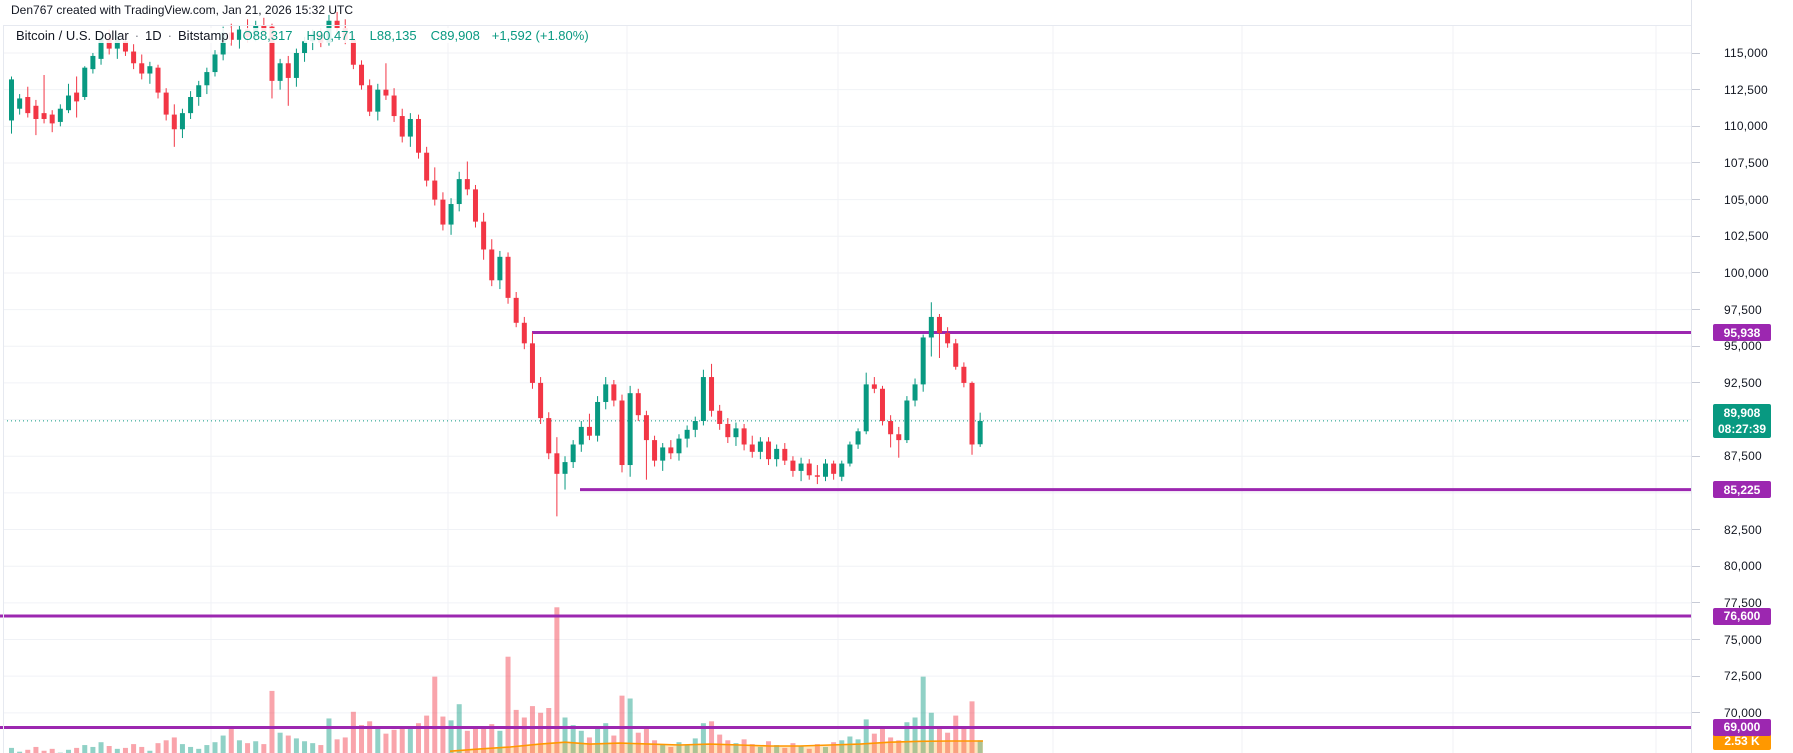  Describe the element at coordinates (72, 35) in the screenshot. I see `symbol-title: Bitcoin / U.S. Dollar` at that location.